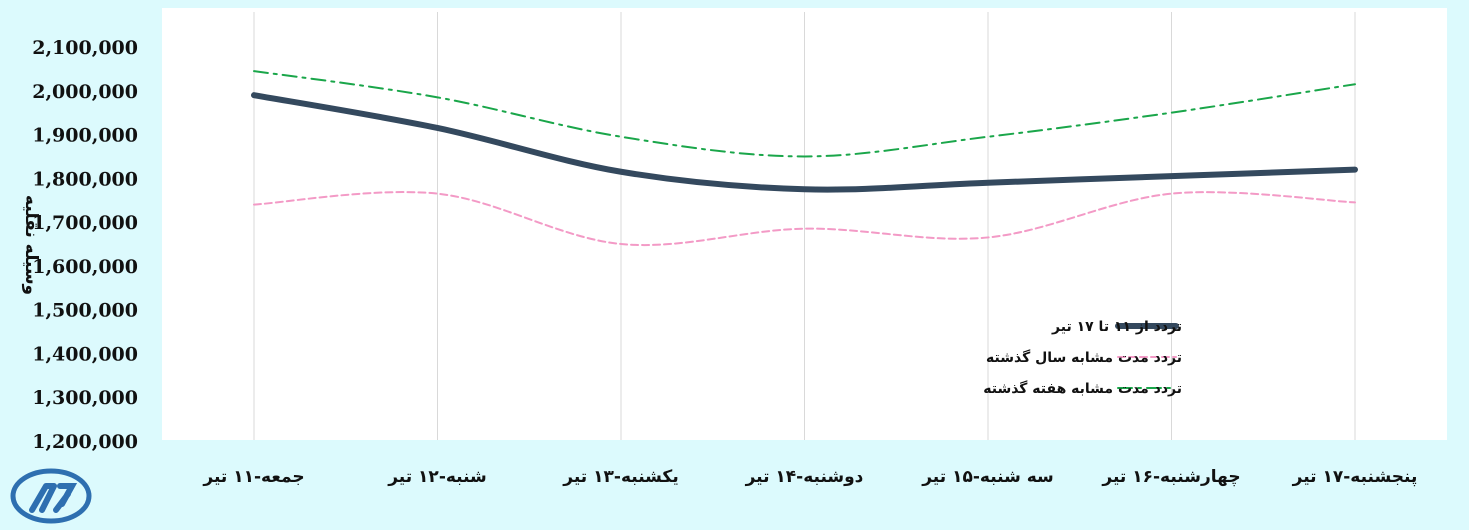 The image size is (1469, 530). I want to click on legend-label: تردد مدت مشابه سال گذشته, so click(1084, 357).